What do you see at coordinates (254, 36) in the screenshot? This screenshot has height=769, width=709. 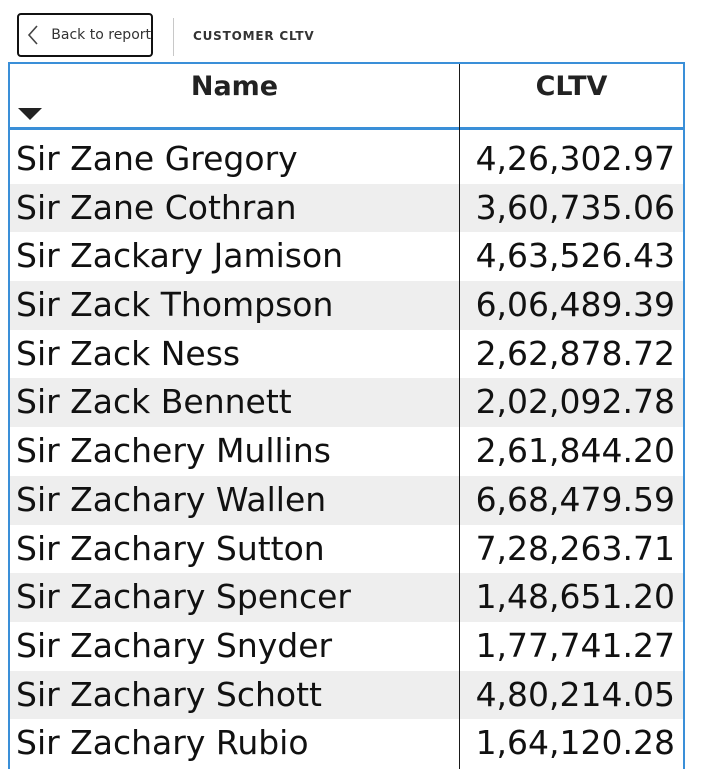 I see `page-title: CUSTOMER CLTV` at bounding box center [254, 36].